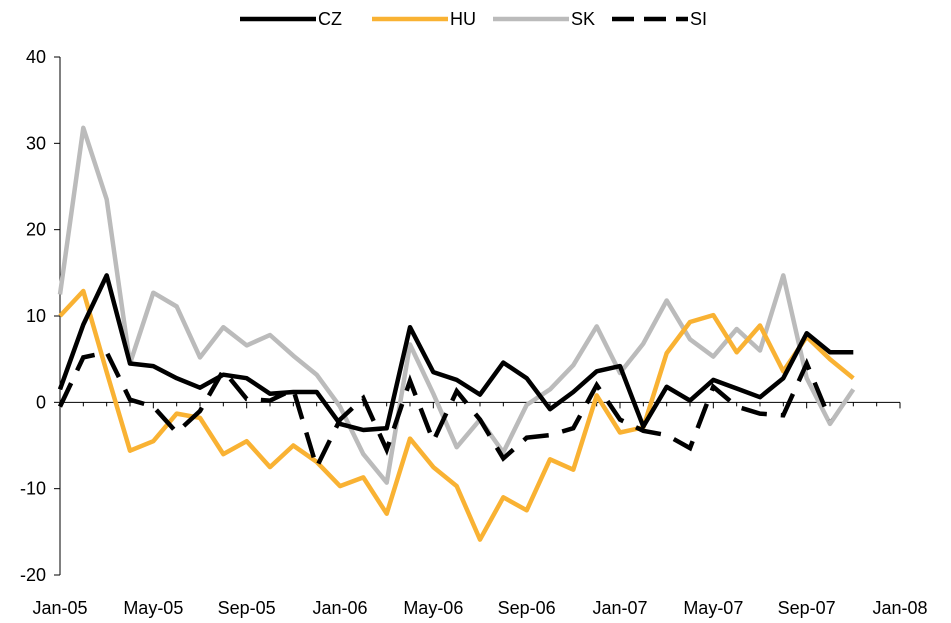 The image size is (951, 623). I want to click on y-tick-label: 10, so click(36, 316).